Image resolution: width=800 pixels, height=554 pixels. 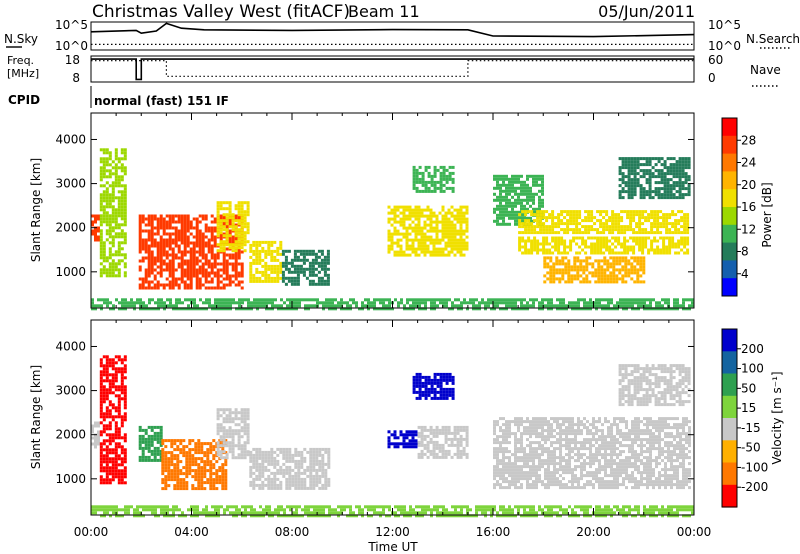 What do you see at coordinates (392, 304) in the screenshot?
I see `power-region` at bounding box center [392, 304].